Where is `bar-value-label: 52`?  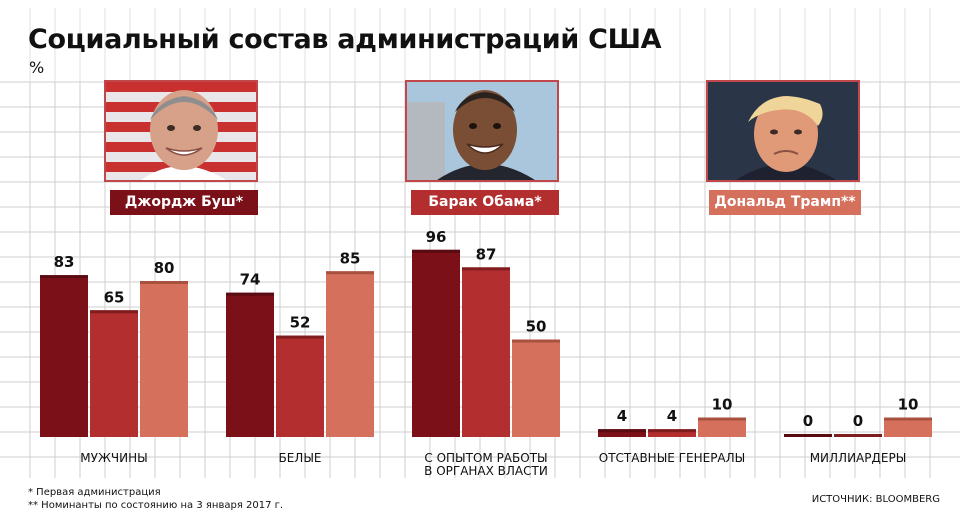
bar-value-label: 52 is located at coordinates (300, 323).